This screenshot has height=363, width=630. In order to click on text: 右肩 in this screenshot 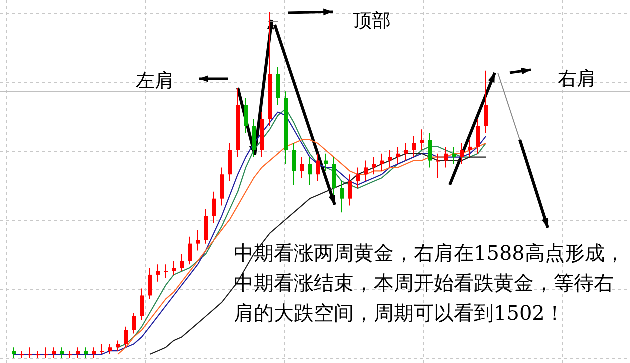, I will do `click(577, 79)`.